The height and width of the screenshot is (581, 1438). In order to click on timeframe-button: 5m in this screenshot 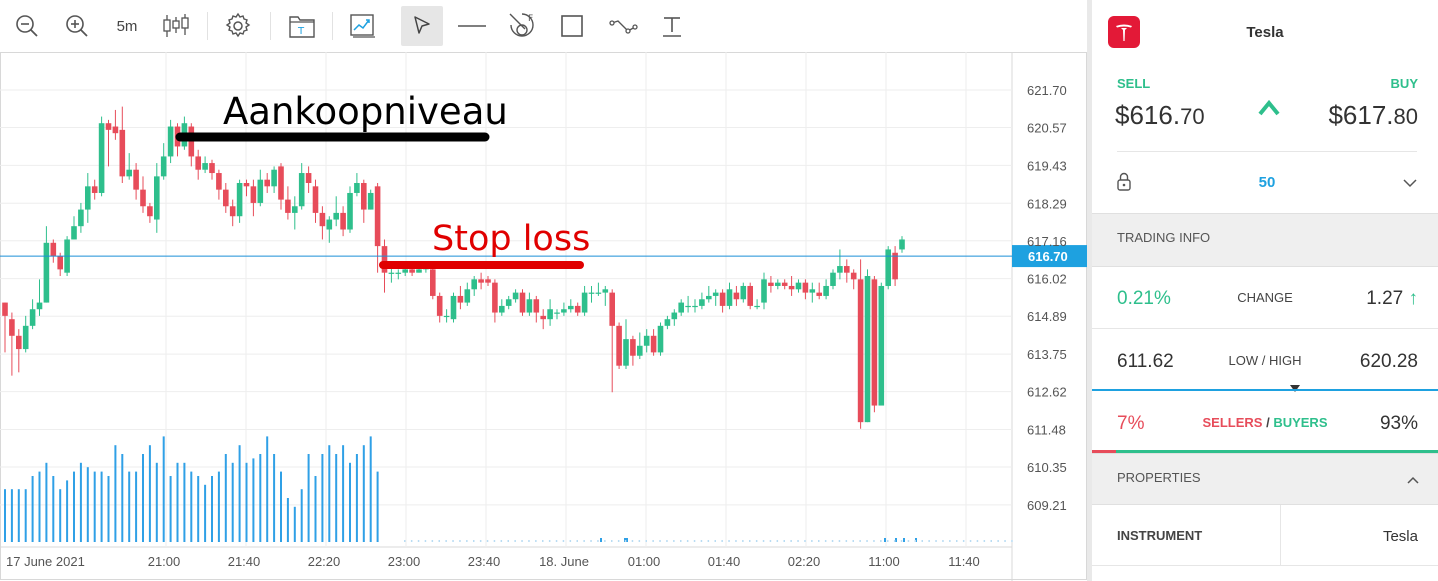, I will do `click(127, 26)`.